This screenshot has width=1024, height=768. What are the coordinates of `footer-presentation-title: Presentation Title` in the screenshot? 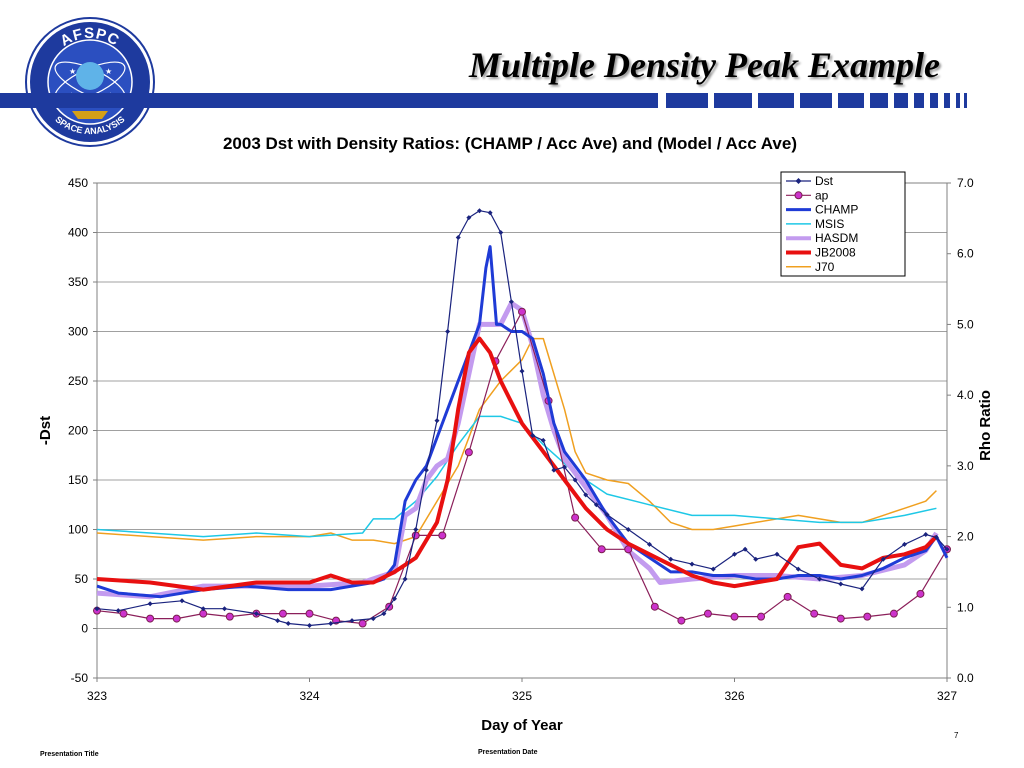 It's located at (69, 754).